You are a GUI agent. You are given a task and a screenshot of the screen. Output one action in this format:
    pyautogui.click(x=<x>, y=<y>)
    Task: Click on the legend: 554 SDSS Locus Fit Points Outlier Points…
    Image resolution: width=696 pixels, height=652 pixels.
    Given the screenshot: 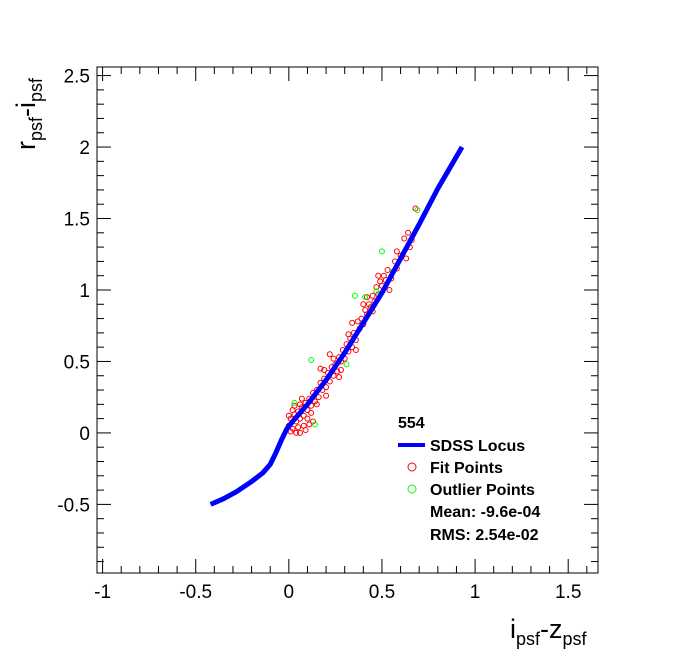 What is the action you would take?
    pyautogui.click(x=469, y=479)
    